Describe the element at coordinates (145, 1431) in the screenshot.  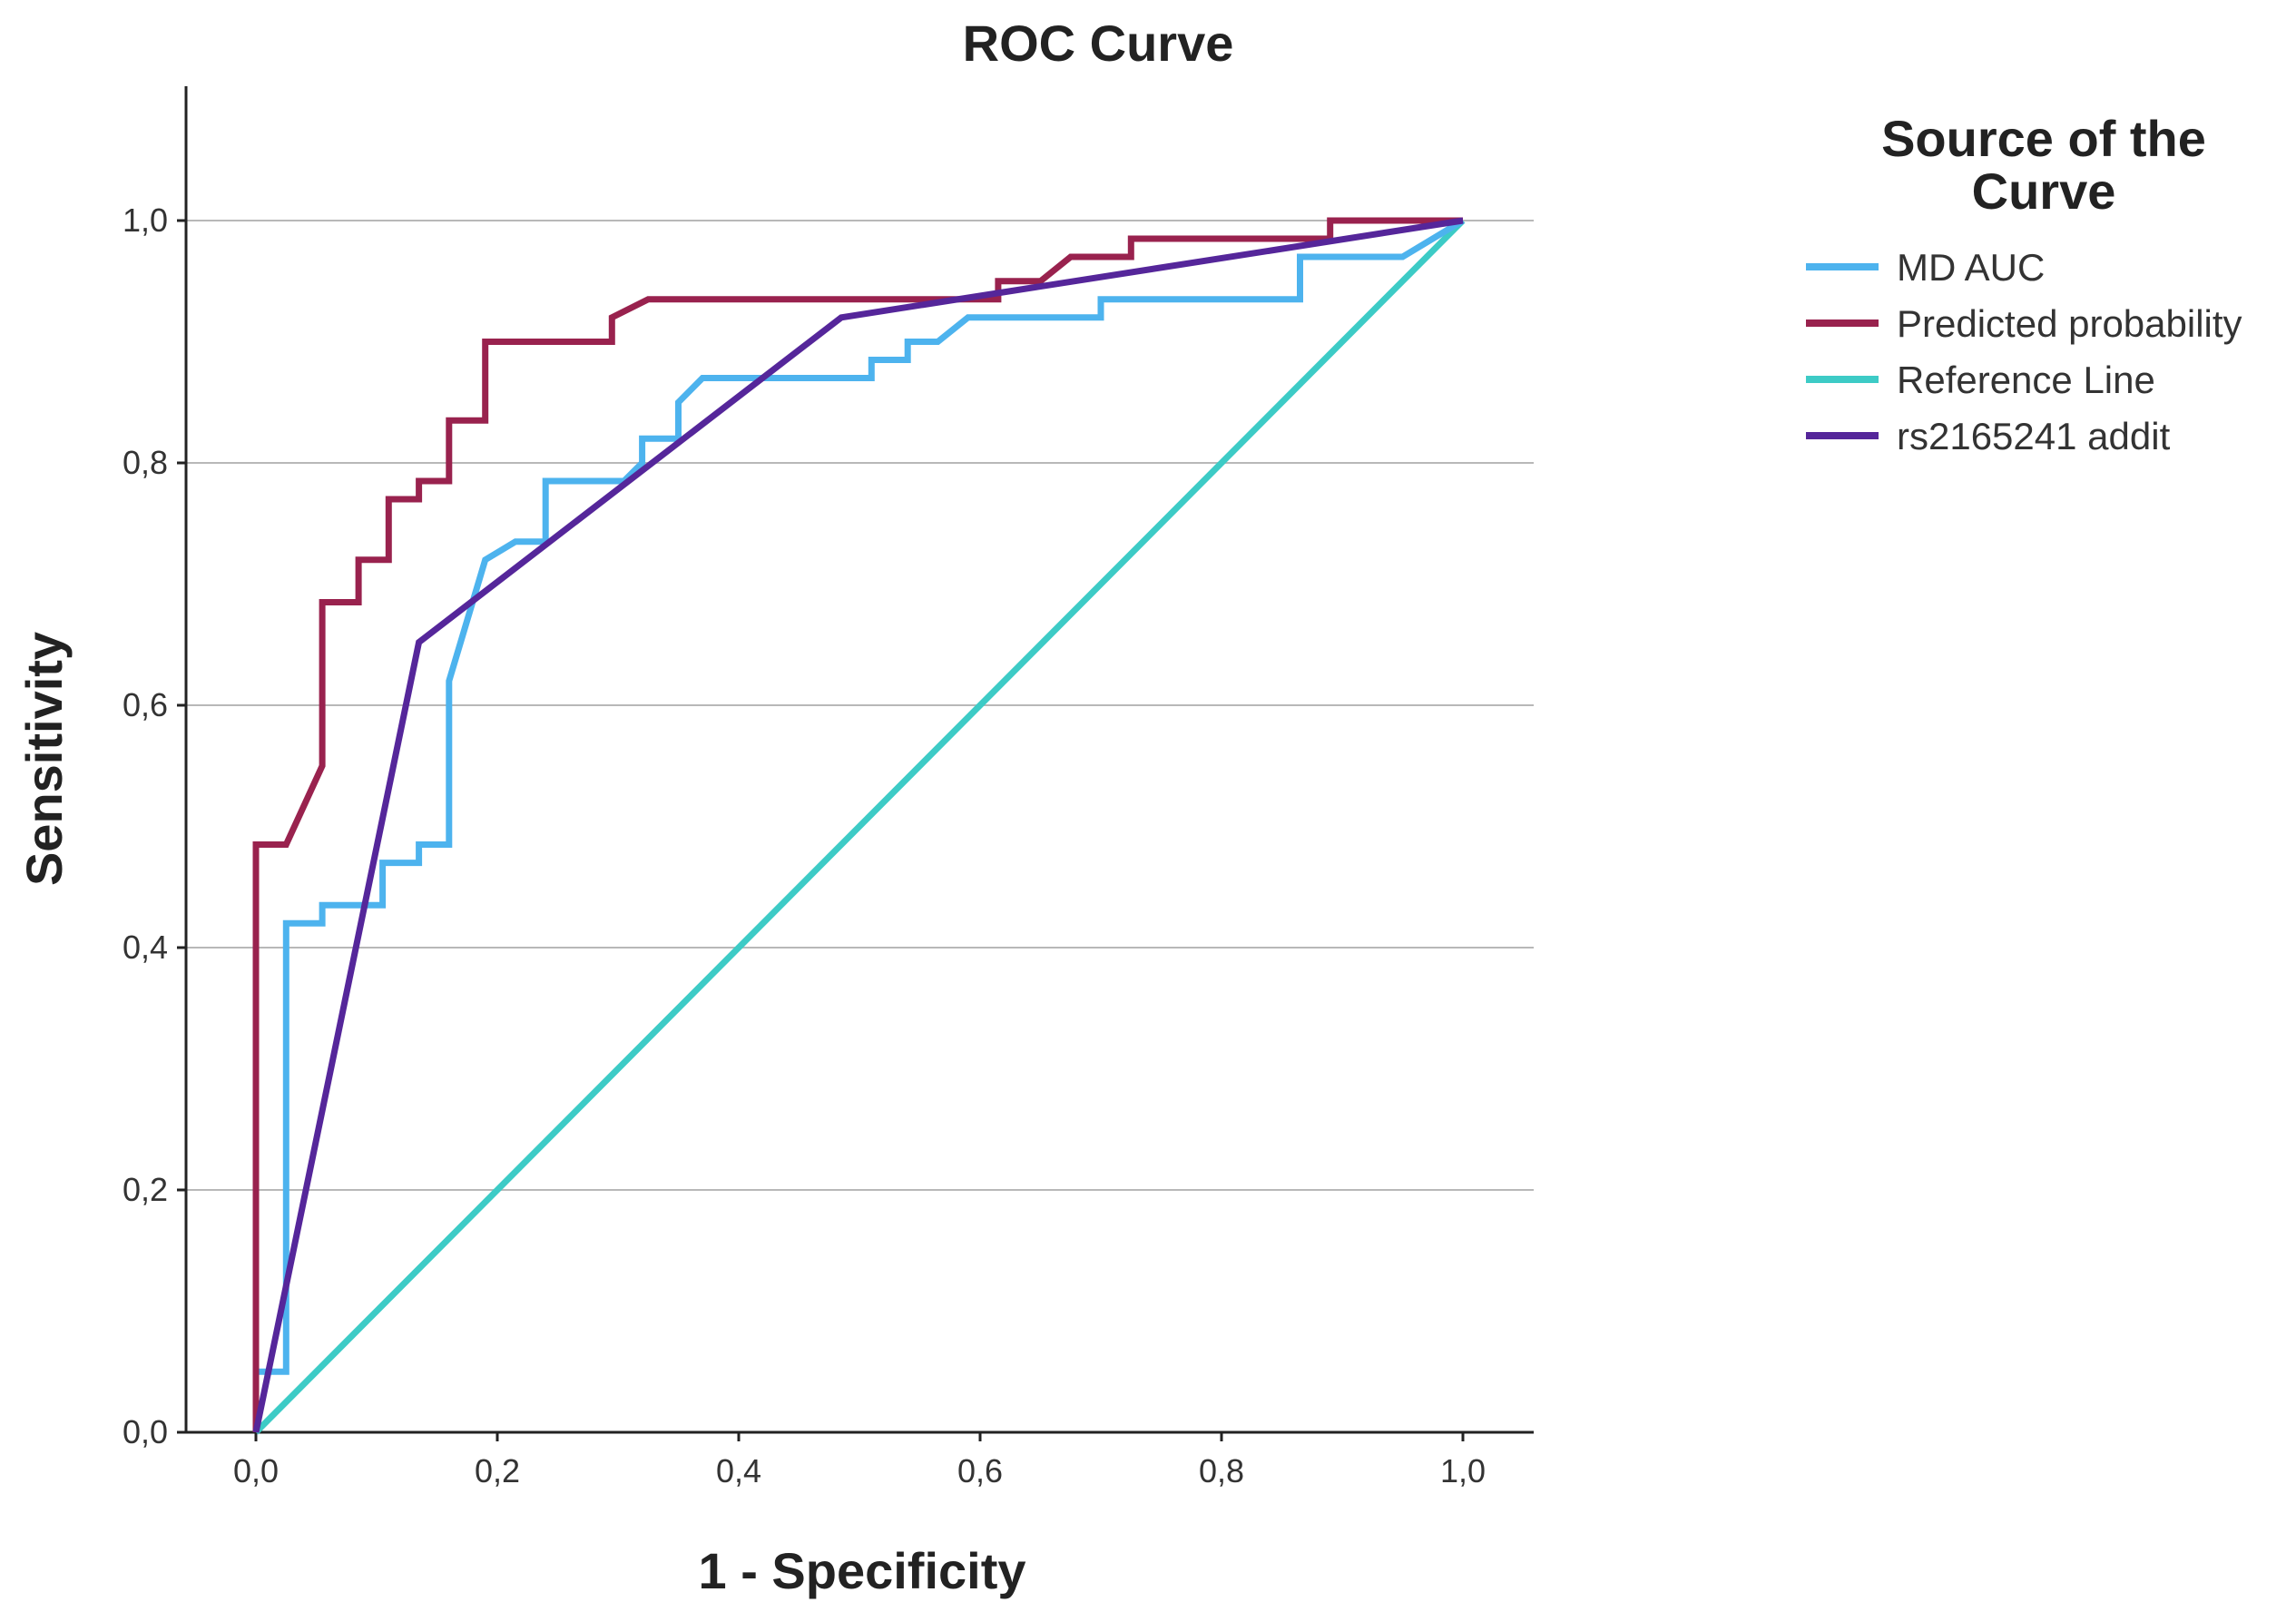
I see `y-tick-label: 0,0` at that location.